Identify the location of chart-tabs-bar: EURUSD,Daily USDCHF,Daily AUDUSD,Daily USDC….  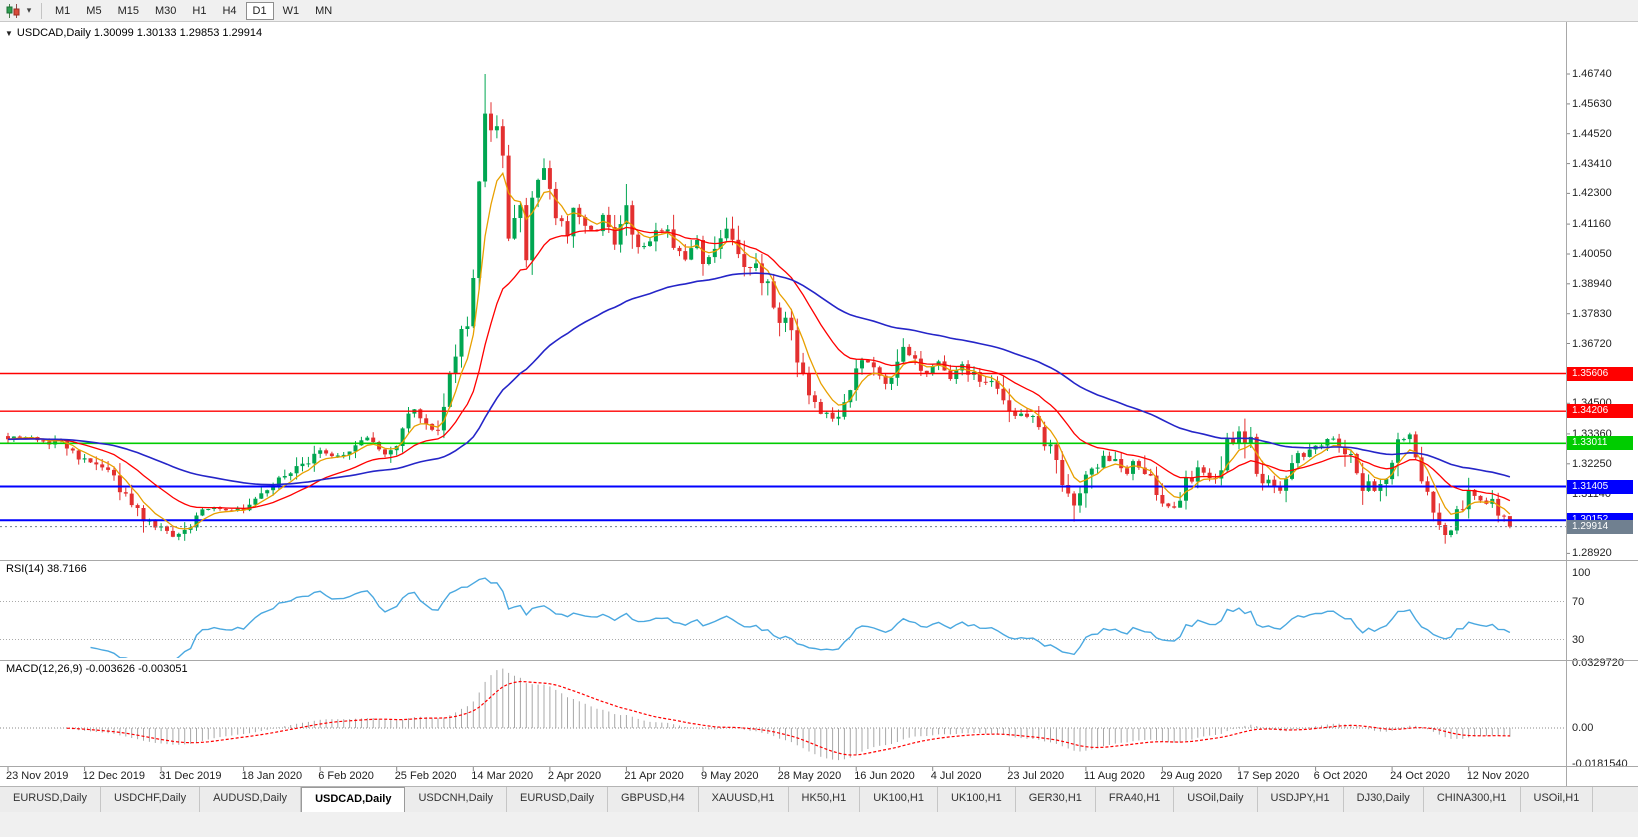
(819, 799).